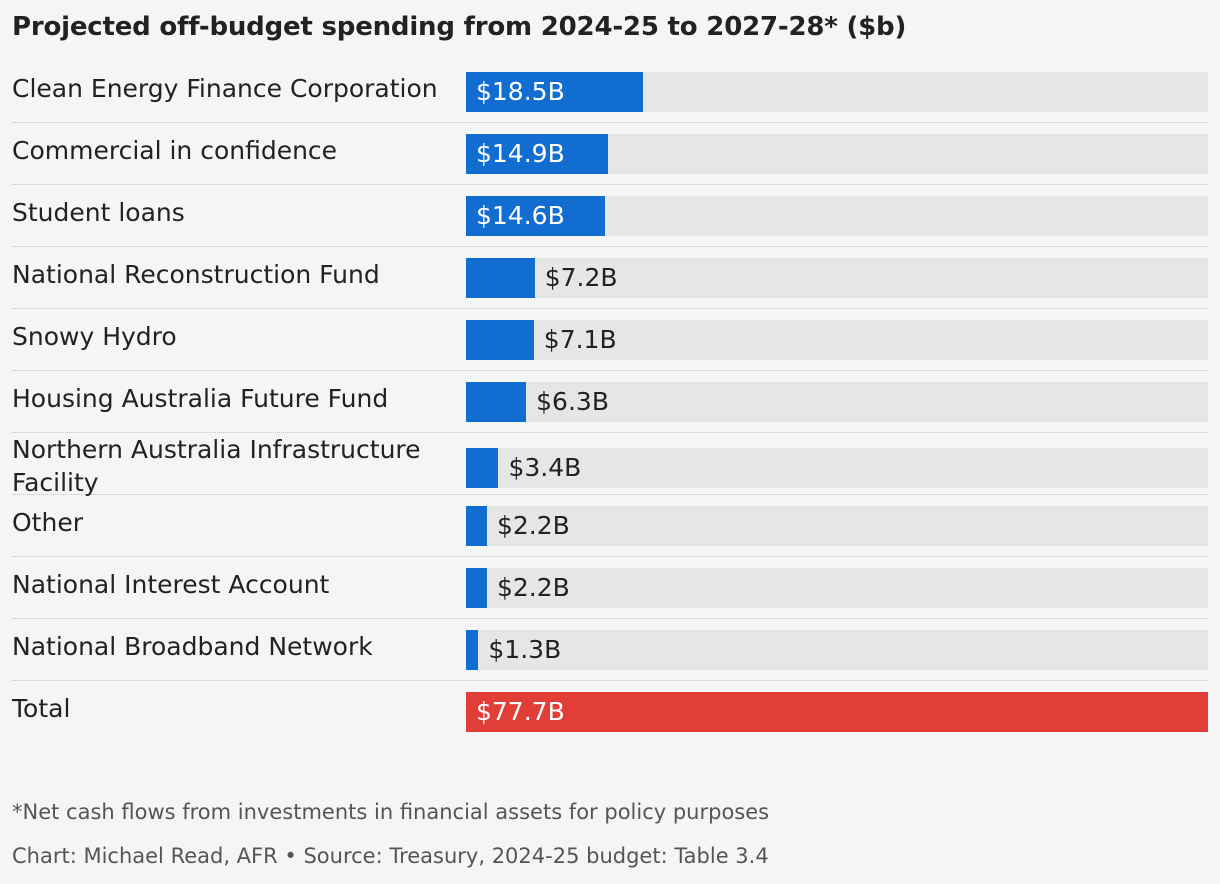  I want to click on bar-row: Snowy Hydro $7.1B, so click(610, 339).